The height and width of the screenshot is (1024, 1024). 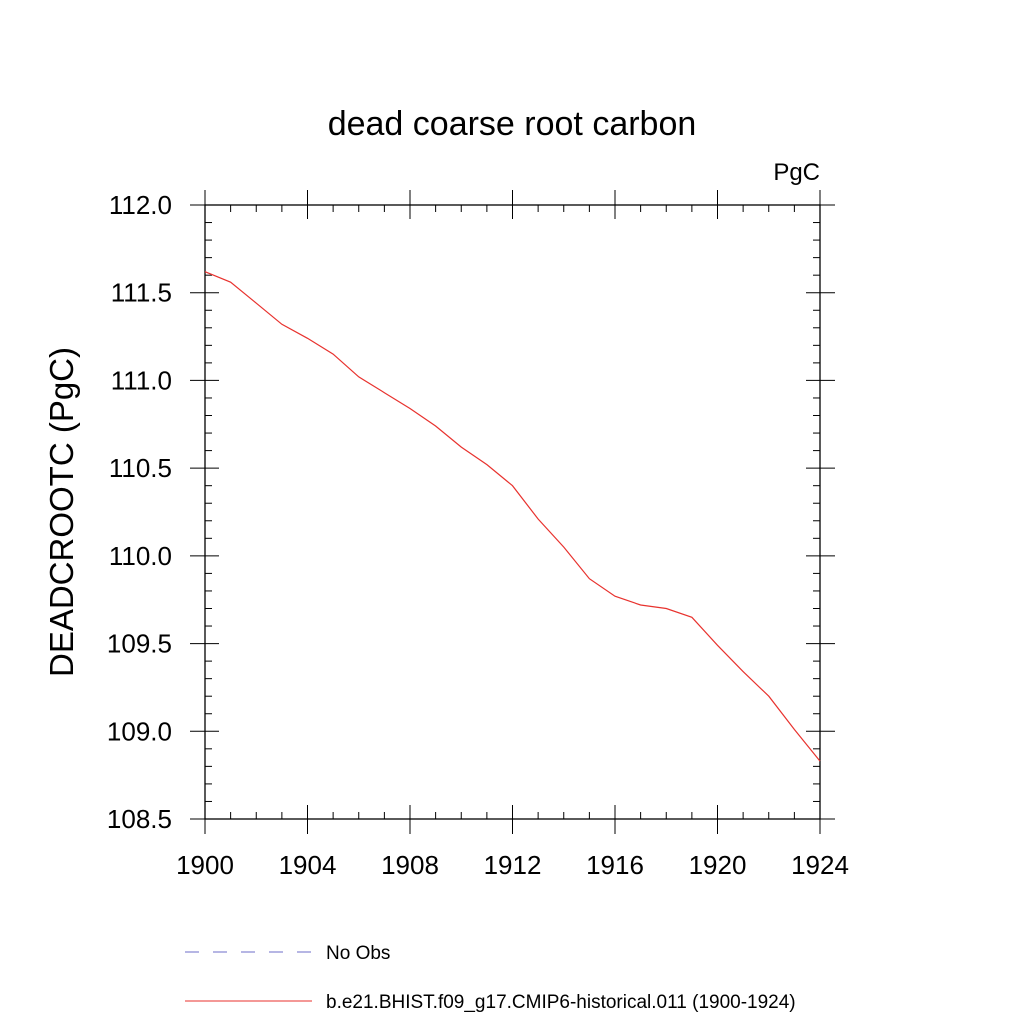 What do you see at coordinates (140, 205) in the screenshot?
I see `y-tick-label: 112.0` at bounding box center [140, 205].